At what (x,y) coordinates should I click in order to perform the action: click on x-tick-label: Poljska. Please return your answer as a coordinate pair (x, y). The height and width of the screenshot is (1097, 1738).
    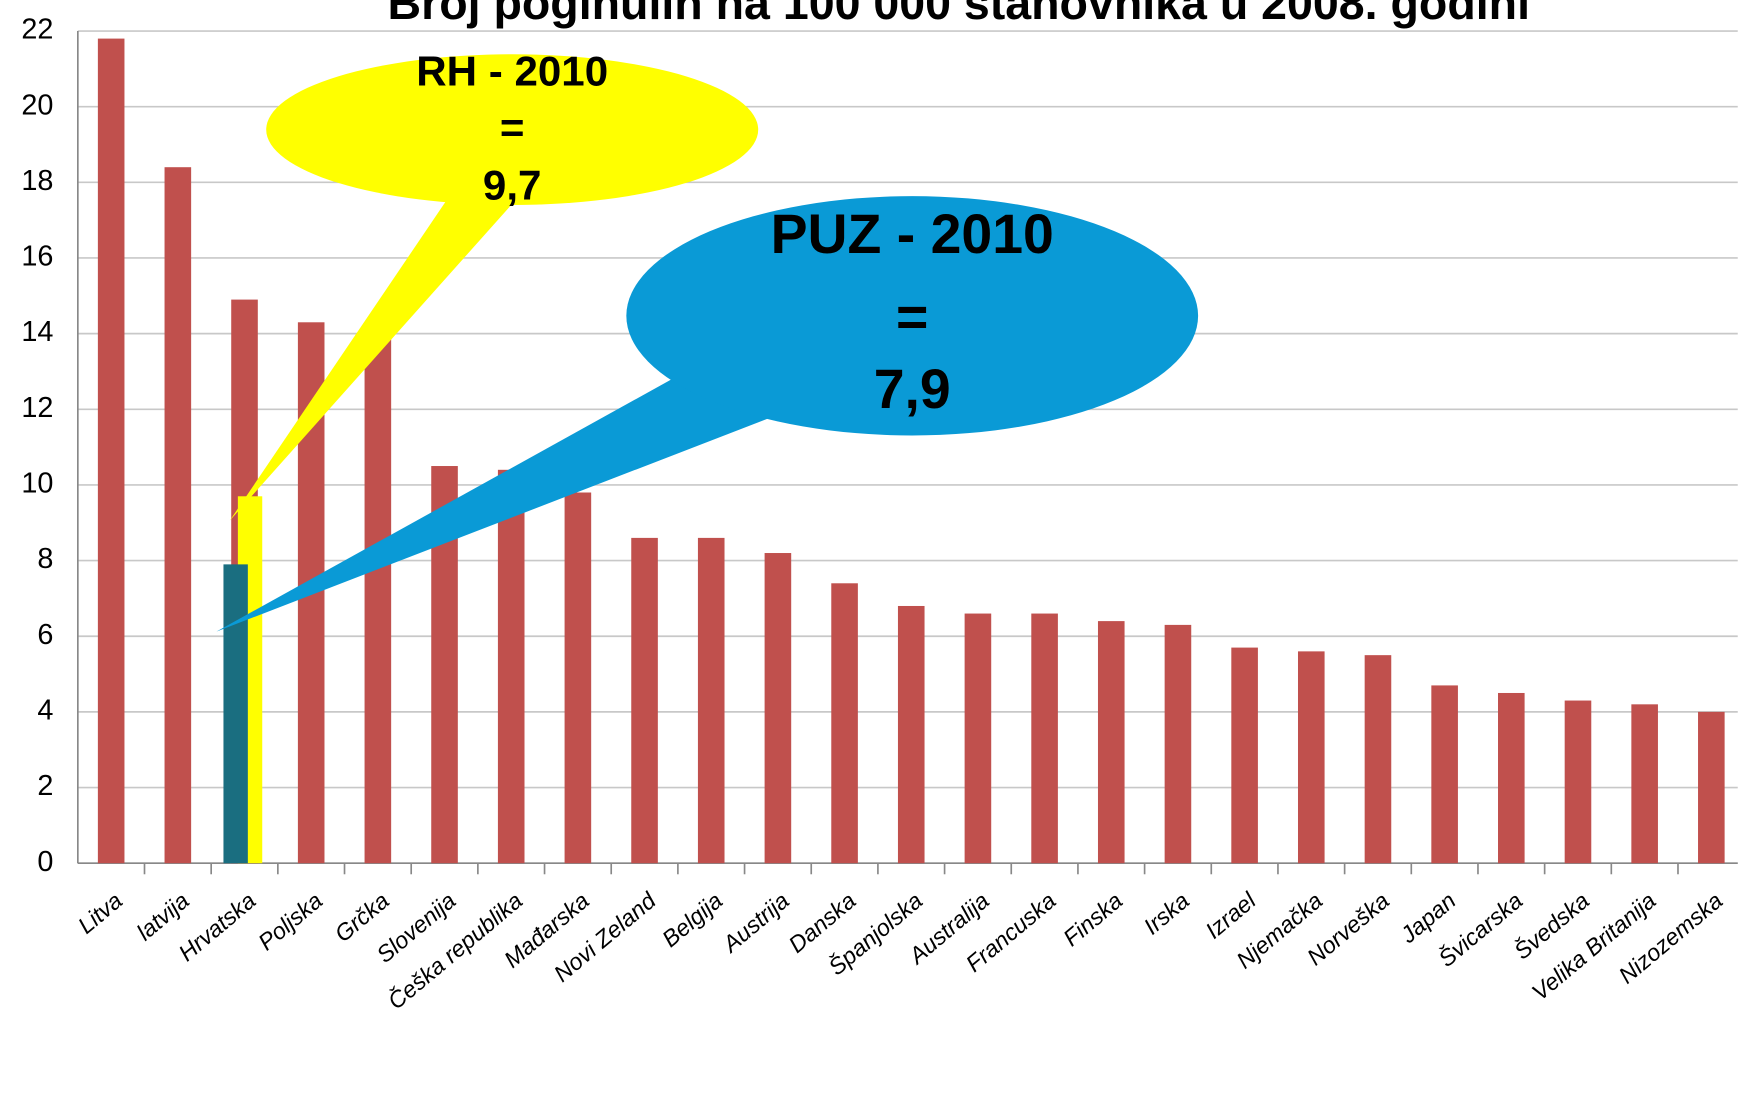
    Looking at the image, I should click on (290, 921).